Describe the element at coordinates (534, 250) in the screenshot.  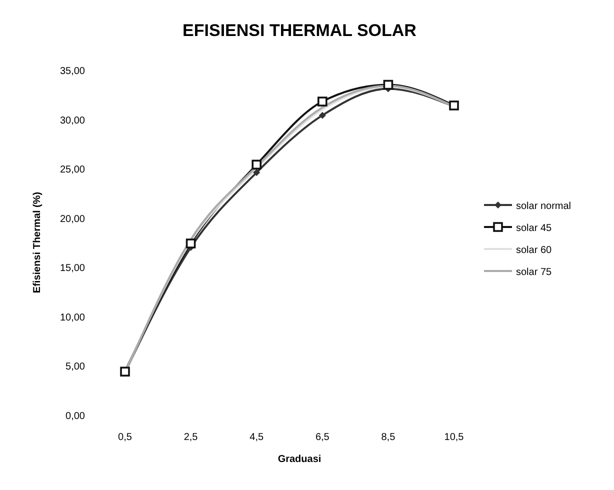
I see `legend-label: solar 60` at that location.